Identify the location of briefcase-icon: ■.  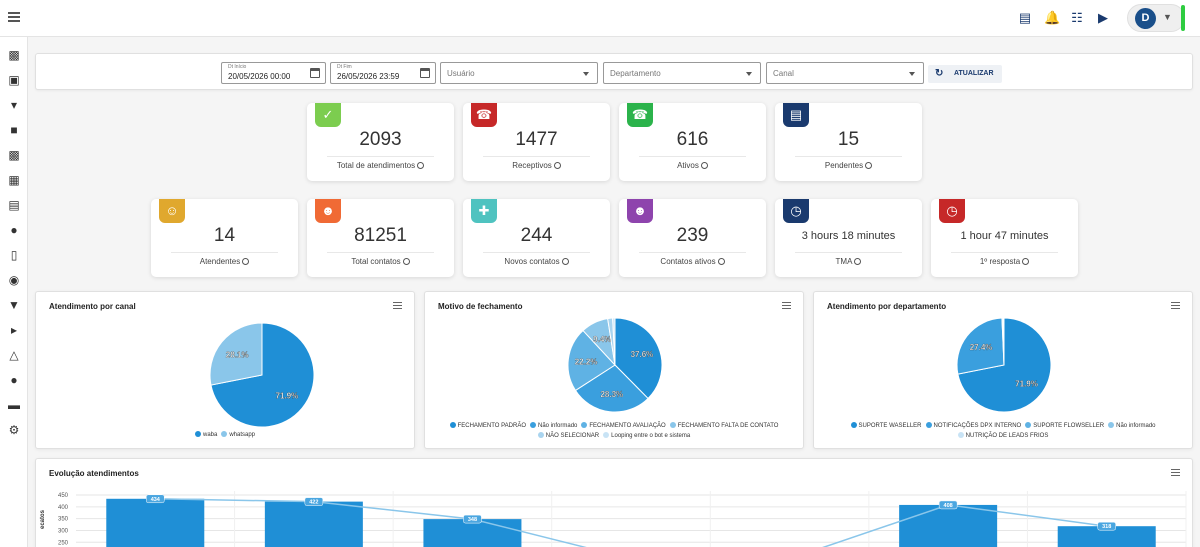
(14, 130).